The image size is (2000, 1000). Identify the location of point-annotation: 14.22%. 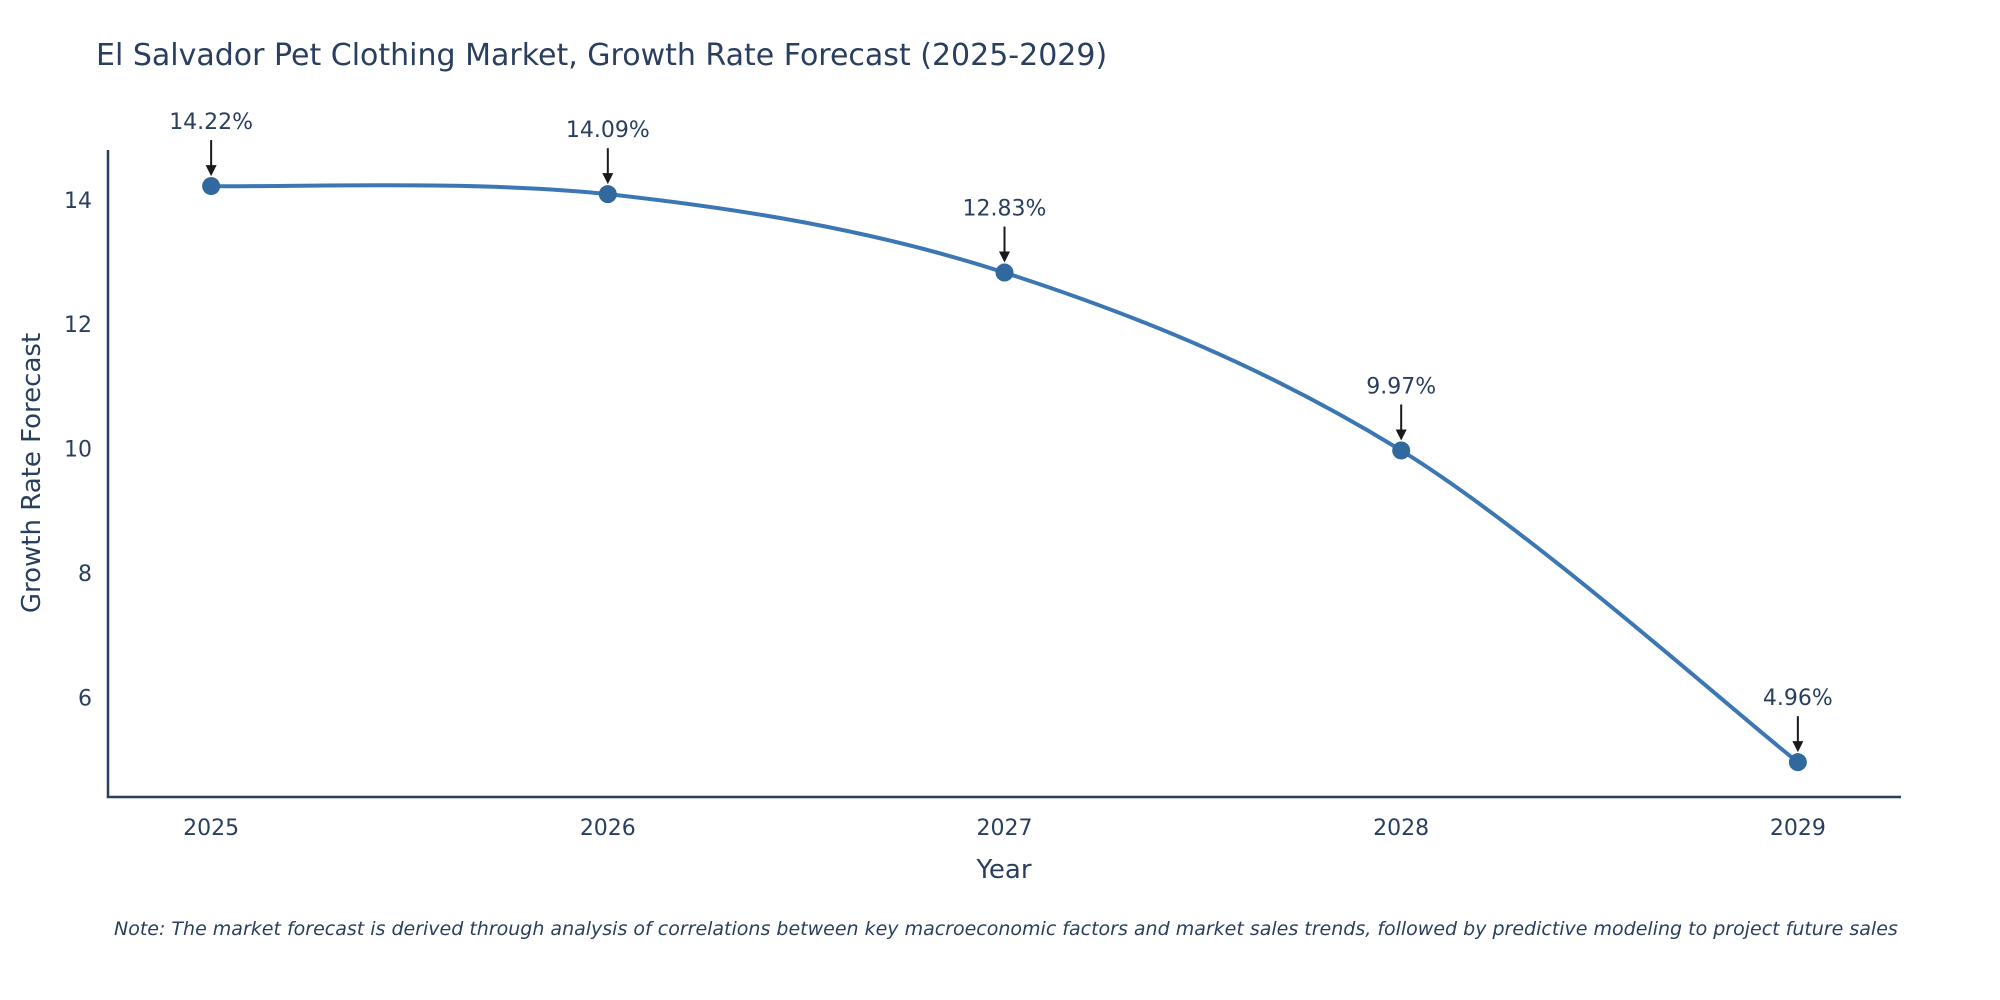
(211, 122).